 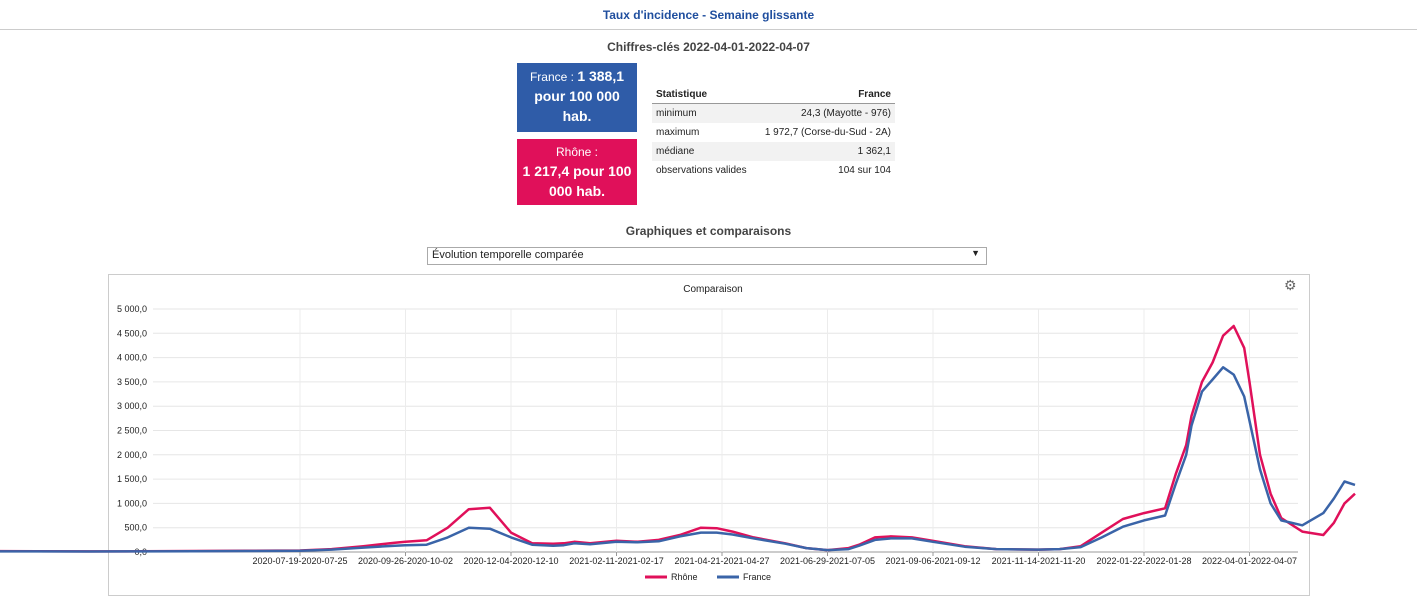 I want to click on page-title: Taux d'incidence - Semaine glissante, so click(x=708, y=15).